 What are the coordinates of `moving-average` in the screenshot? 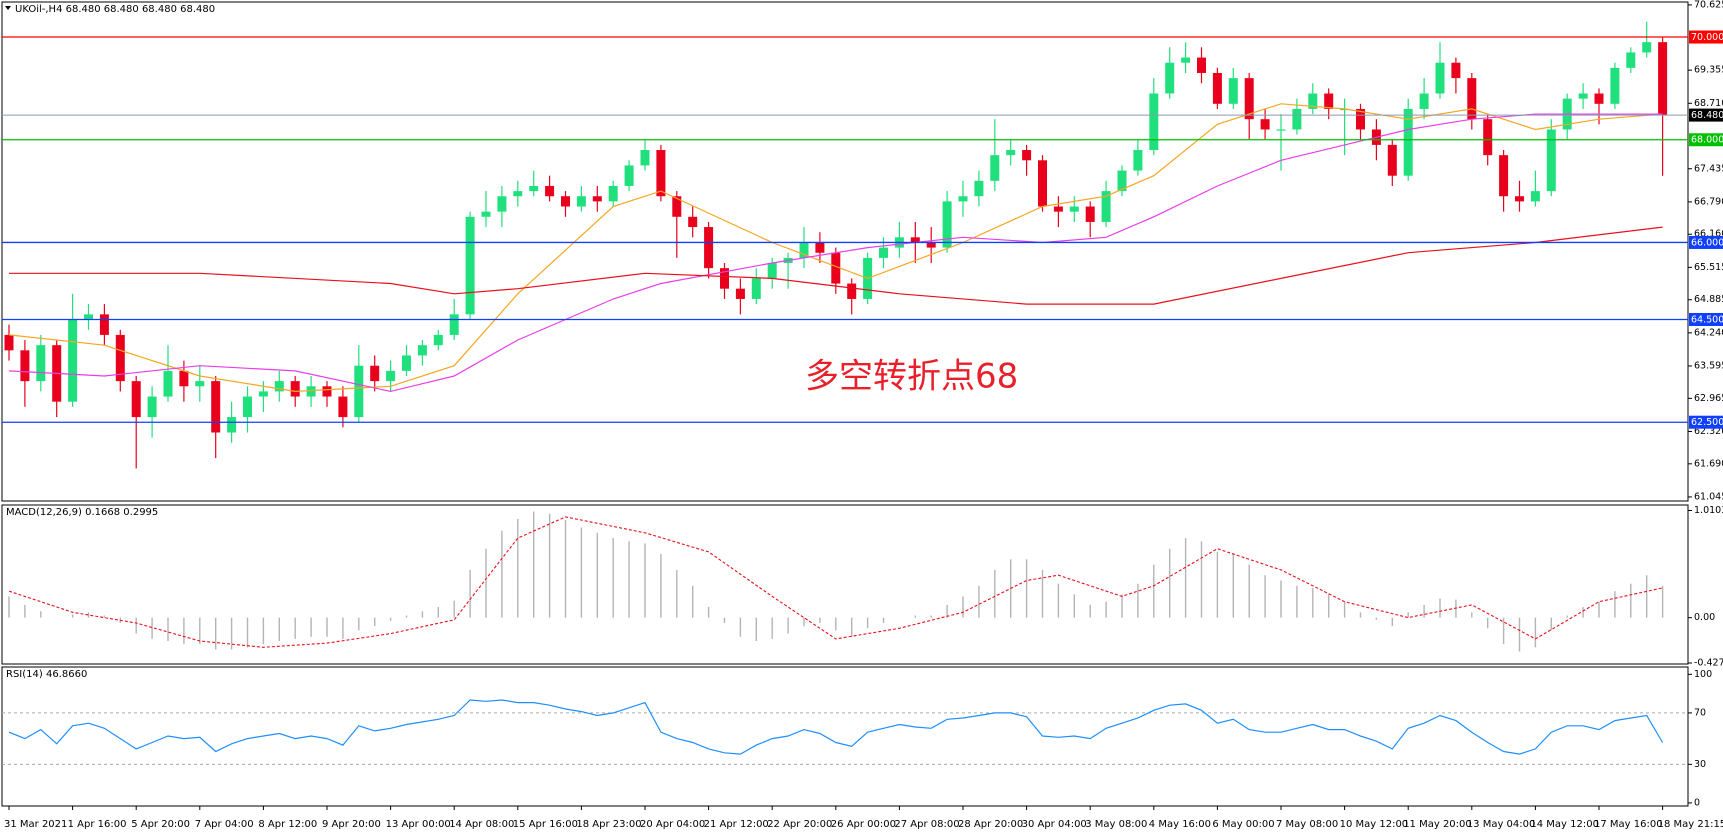 It's located at (836, 265).